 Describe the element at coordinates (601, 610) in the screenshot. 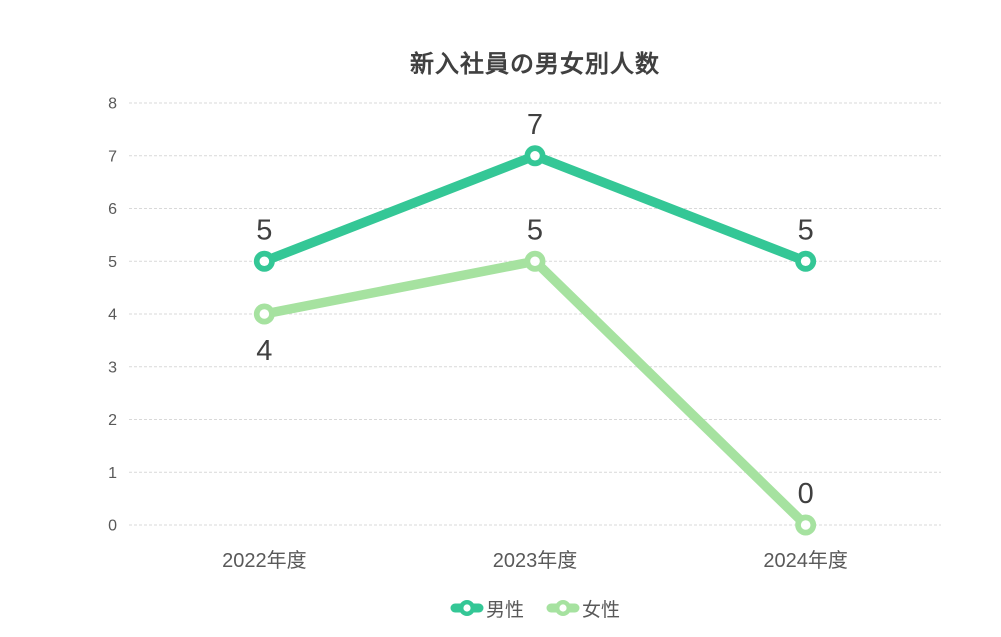

I see `legend-label-female: 女性` at that location.